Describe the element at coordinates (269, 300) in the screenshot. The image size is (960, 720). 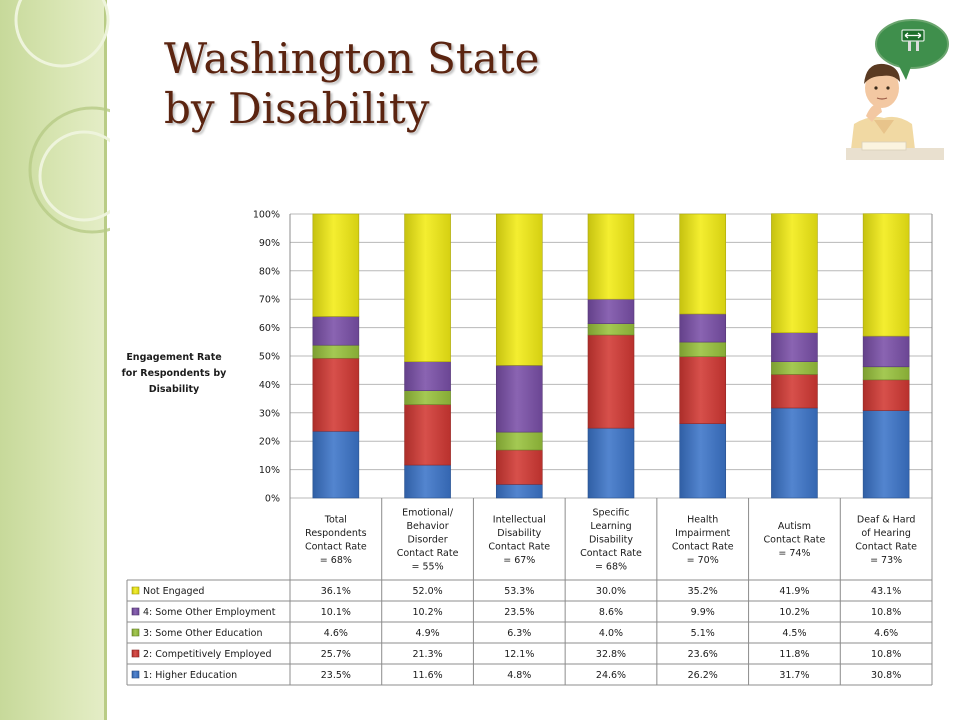
I see `y-tick-label: 70%` at that location.